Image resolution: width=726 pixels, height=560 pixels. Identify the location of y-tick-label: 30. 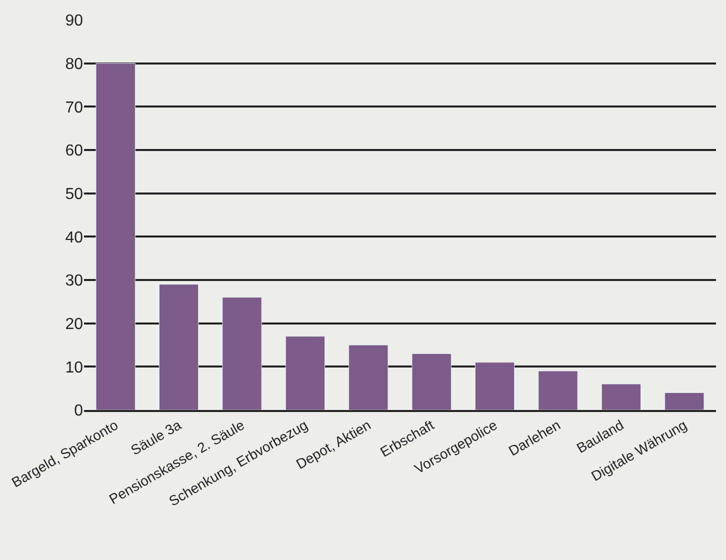
(74, 281).